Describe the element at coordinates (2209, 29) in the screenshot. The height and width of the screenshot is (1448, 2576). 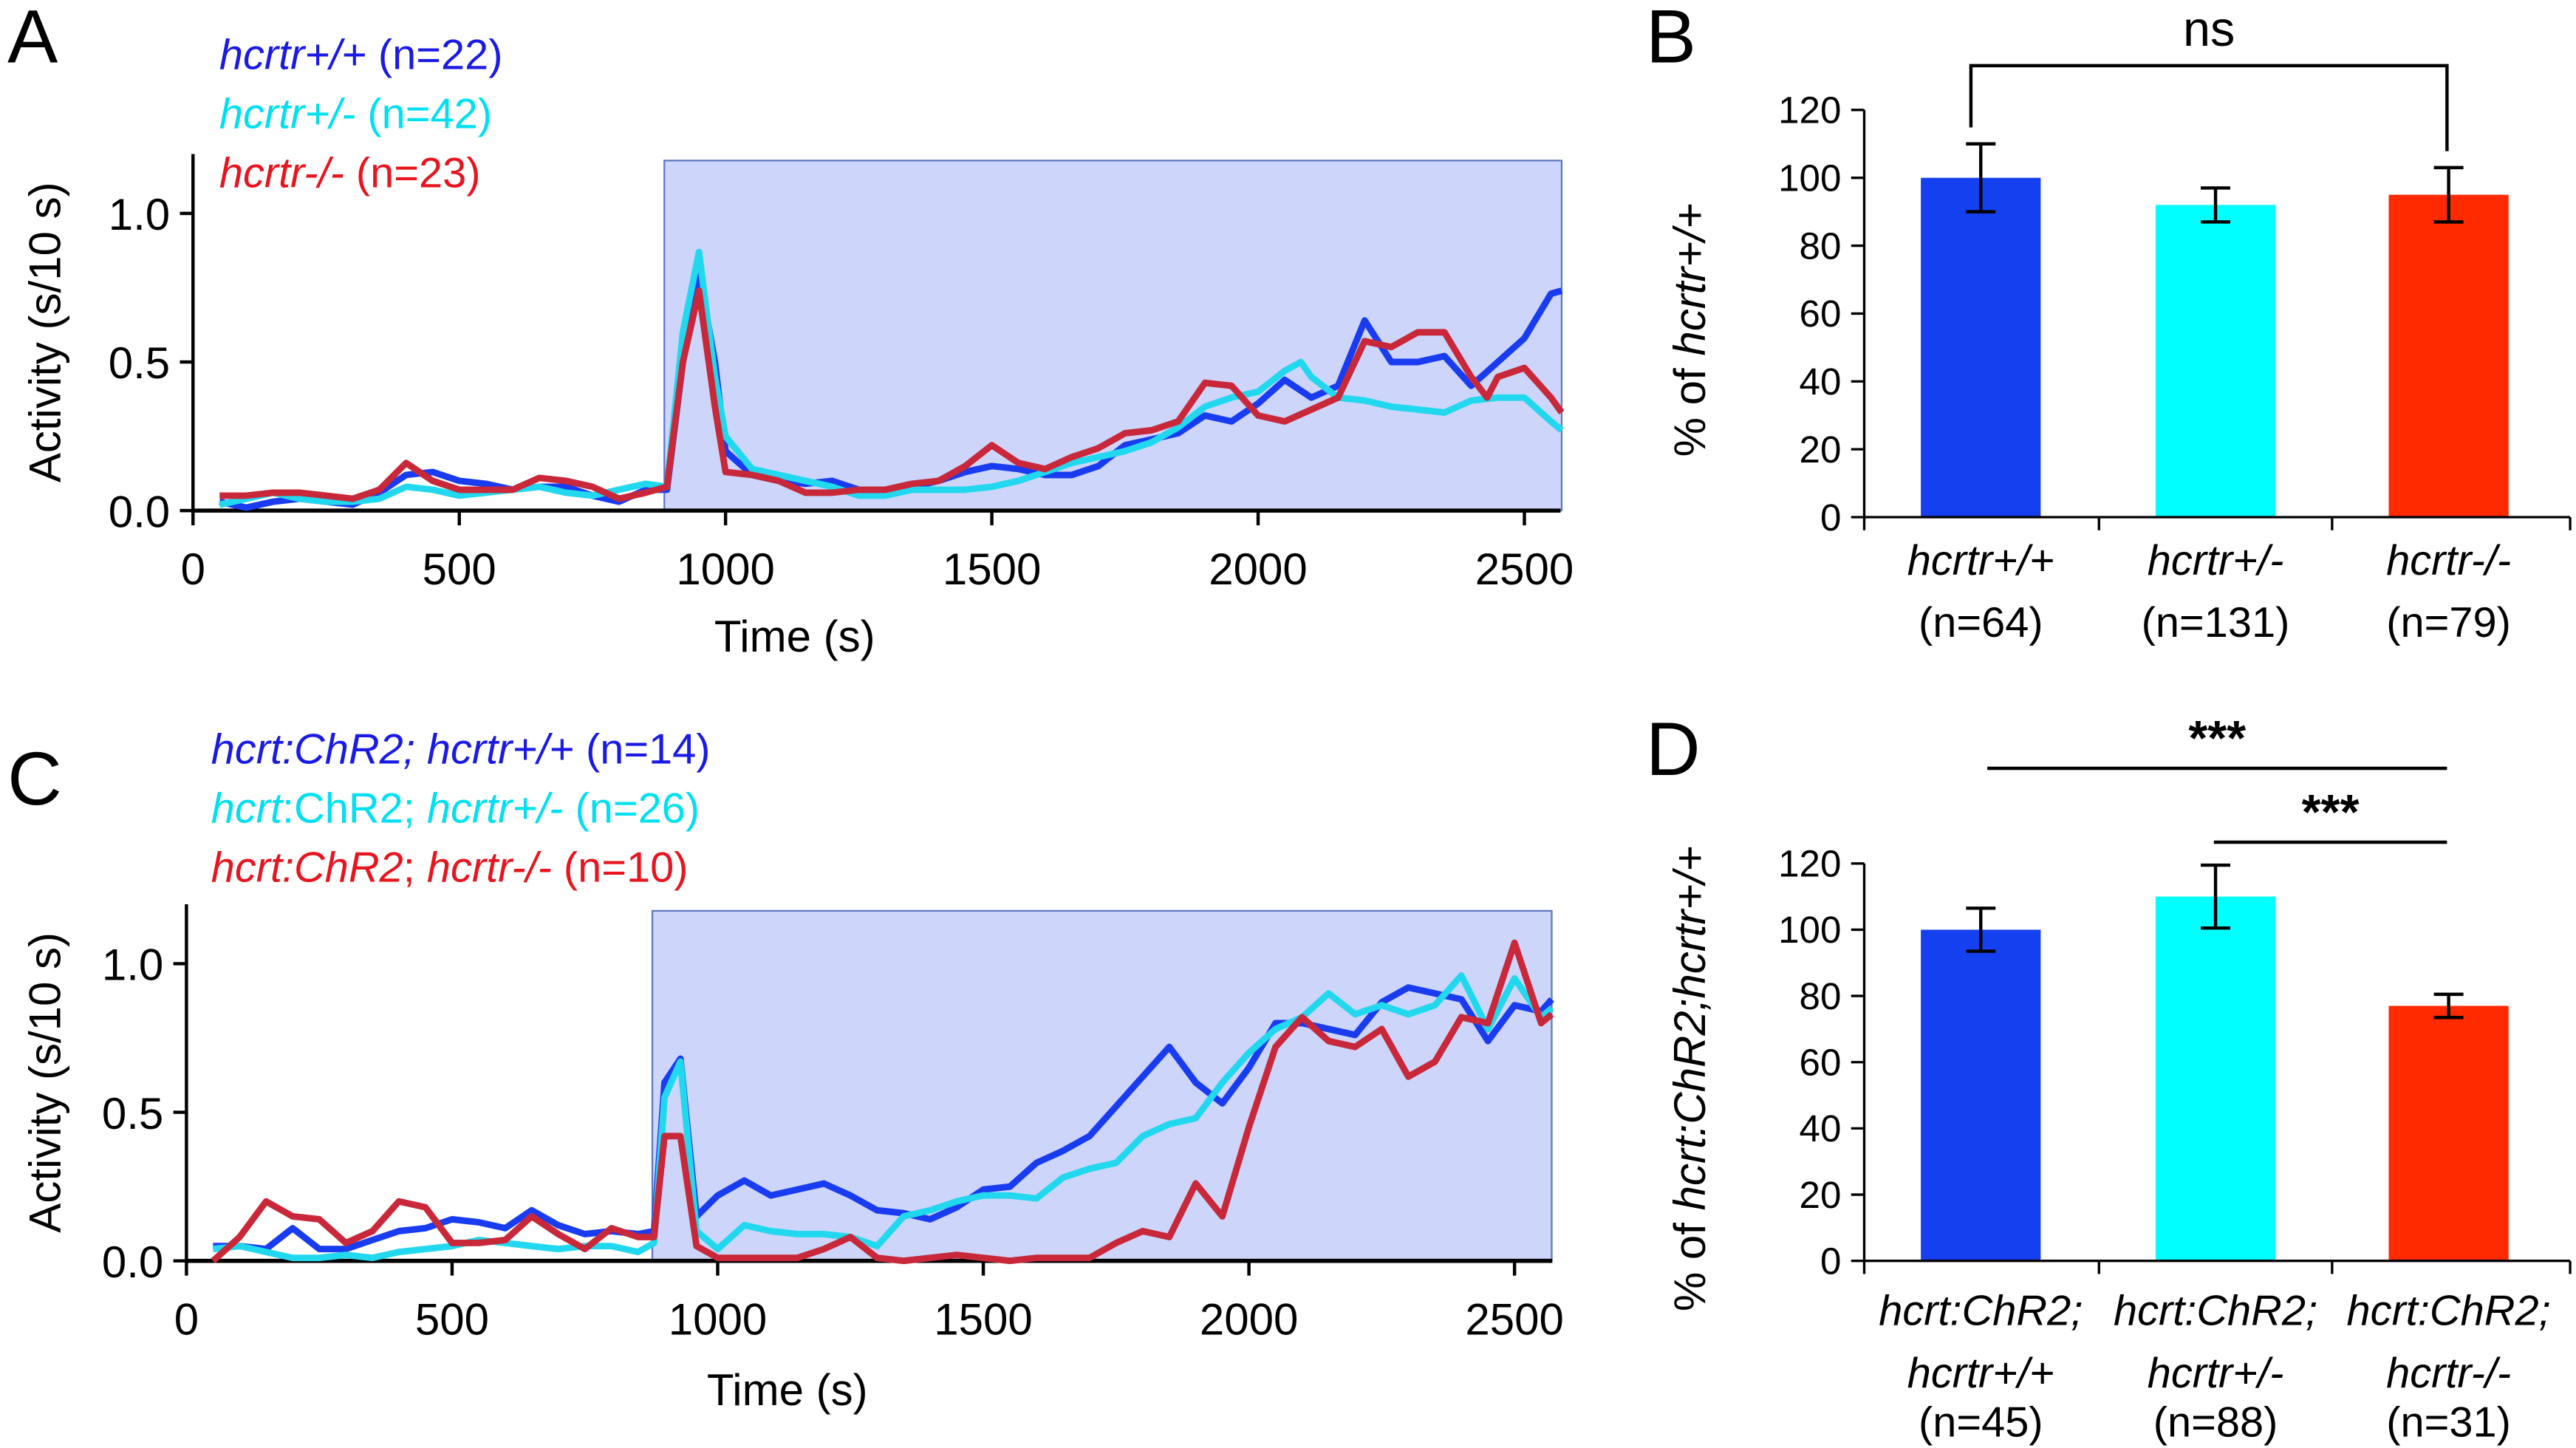
I see `significance-label: ns` at that location.